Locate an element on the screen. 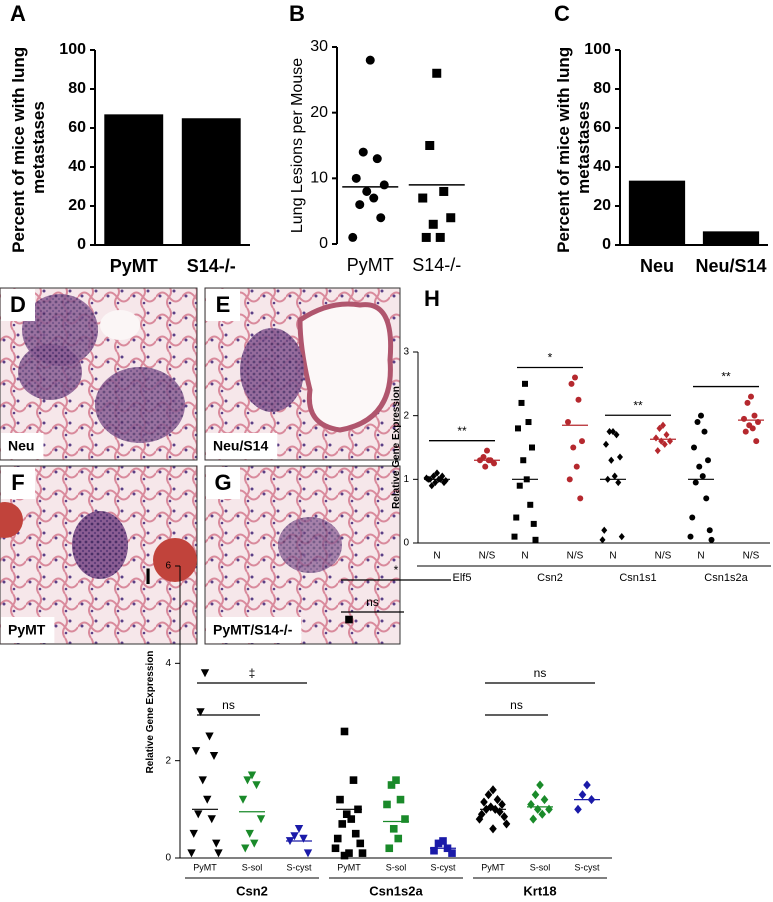  image-caption: Neu is located at coordinates (21, 446).